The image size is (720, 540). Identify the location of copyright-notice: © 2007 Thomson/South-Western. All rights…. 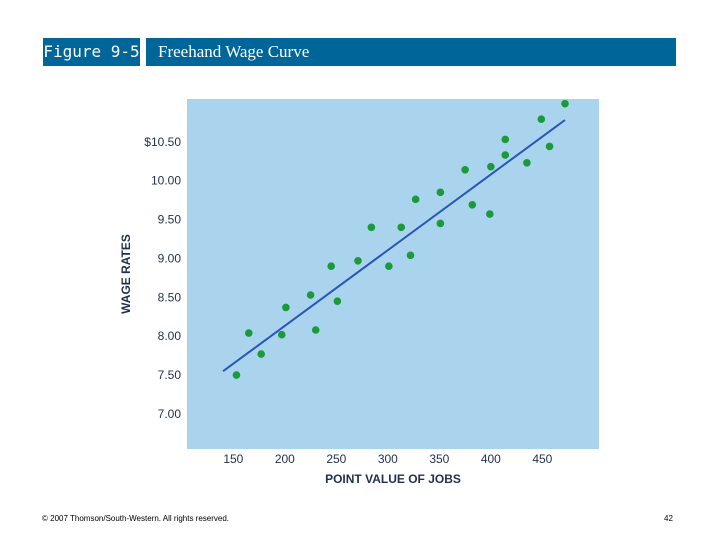
(136, 518).